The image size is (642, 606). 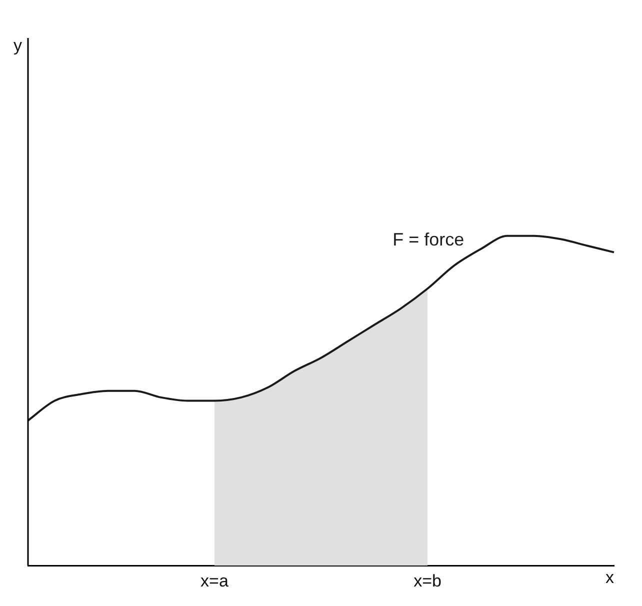 What do you see at coordinates (18, 46) in the screenshot?
I see `text: y` at bounding box center [18, 46].